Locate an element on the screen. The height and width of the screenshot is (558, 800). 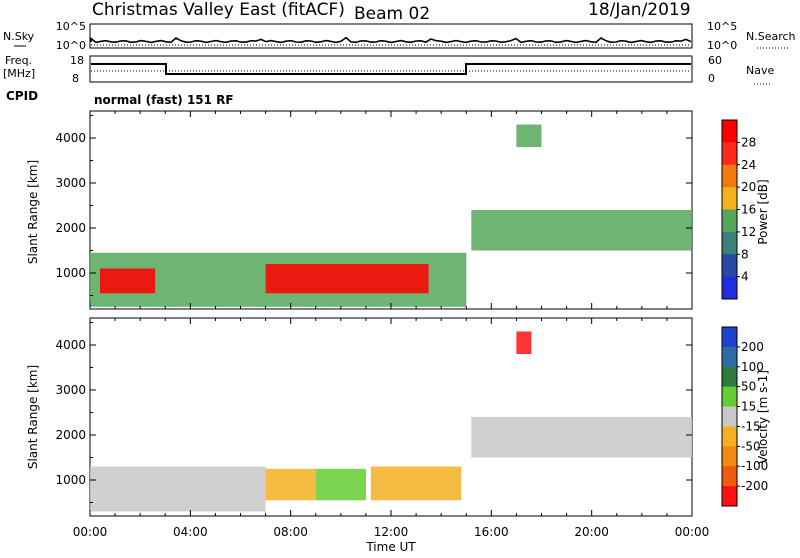
colorbar-tick-label: 50 is located at coordinates (748, 387).